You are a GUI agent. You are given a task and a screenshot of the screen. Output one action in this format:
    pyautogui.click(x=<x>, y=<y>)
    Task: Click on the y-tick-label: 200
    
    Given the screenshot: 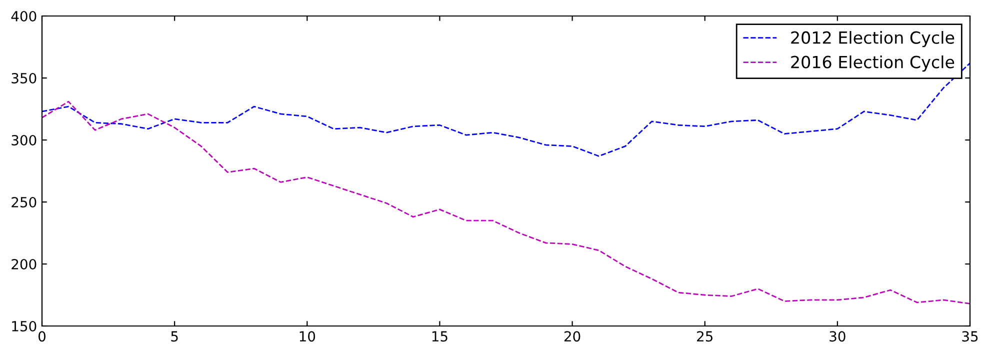 What is the action you would take?
    pyautogui.click(x=24, y=264)
    